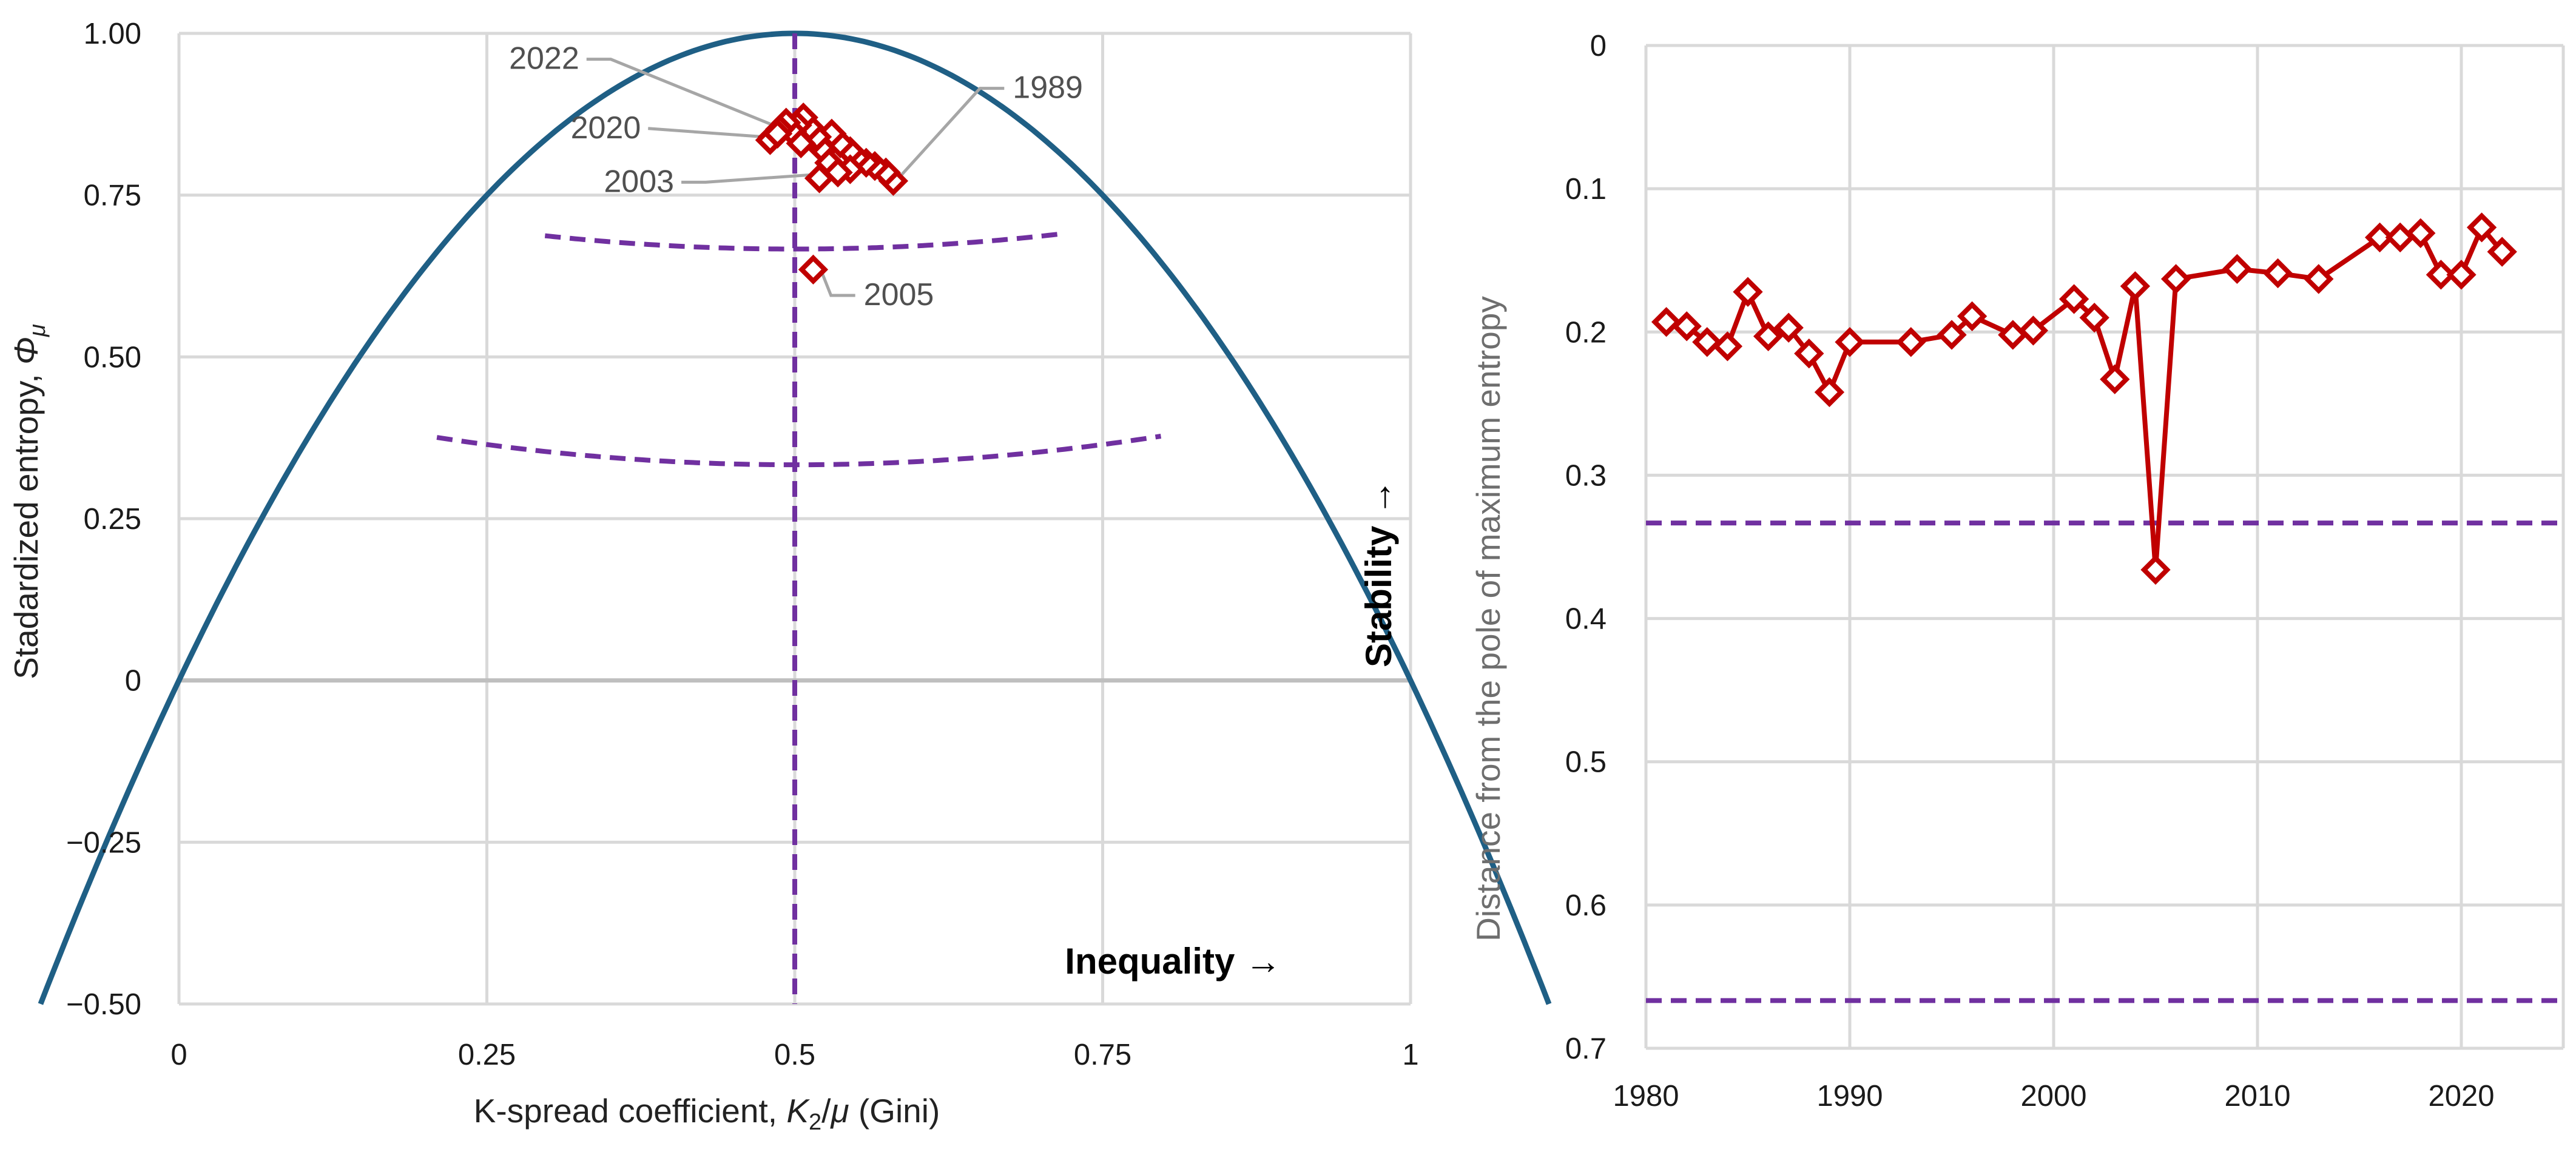 Image resolution: width=2576 pixels, height=1152 pixels. I want to click on left-x-tick-label: 1, so click(1410, 1055).